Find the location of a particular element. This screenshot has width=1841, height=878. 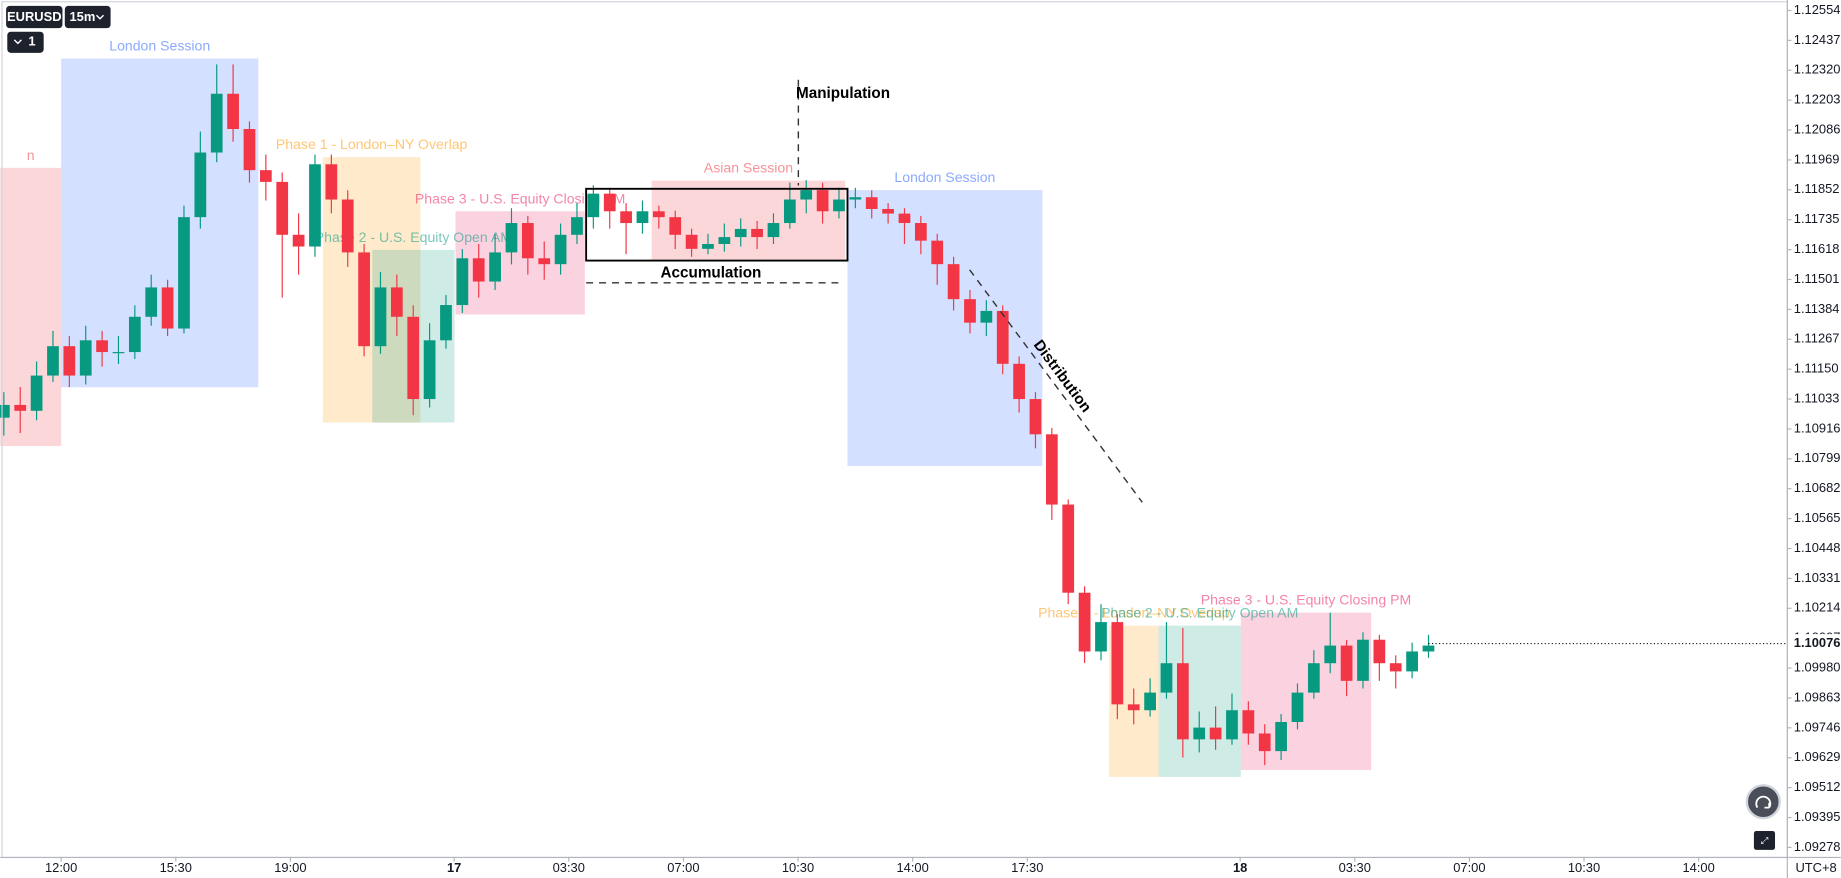

session-label: London Session is located at coordinates (159, 45).